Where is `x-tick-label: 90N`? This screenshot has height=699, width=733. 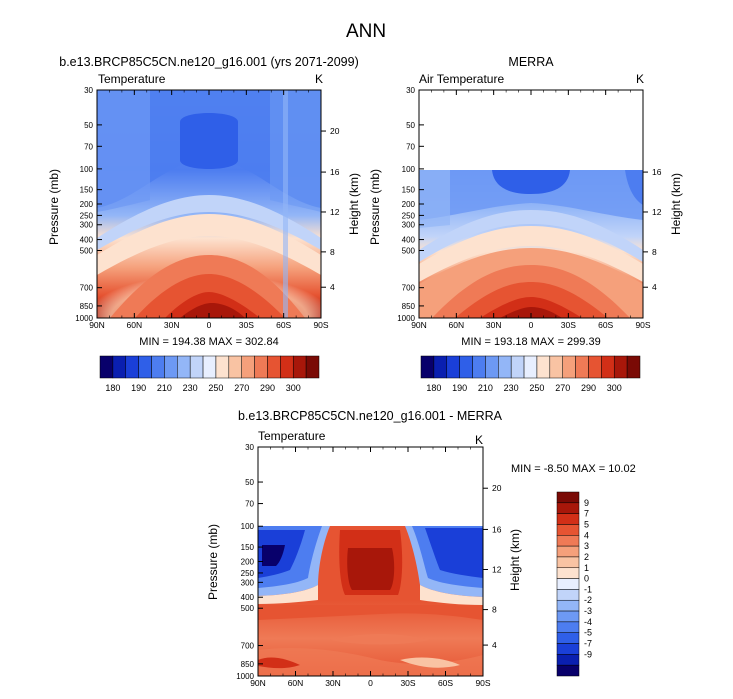 x-tick-label: 90N is located at coordinates (419, 325).